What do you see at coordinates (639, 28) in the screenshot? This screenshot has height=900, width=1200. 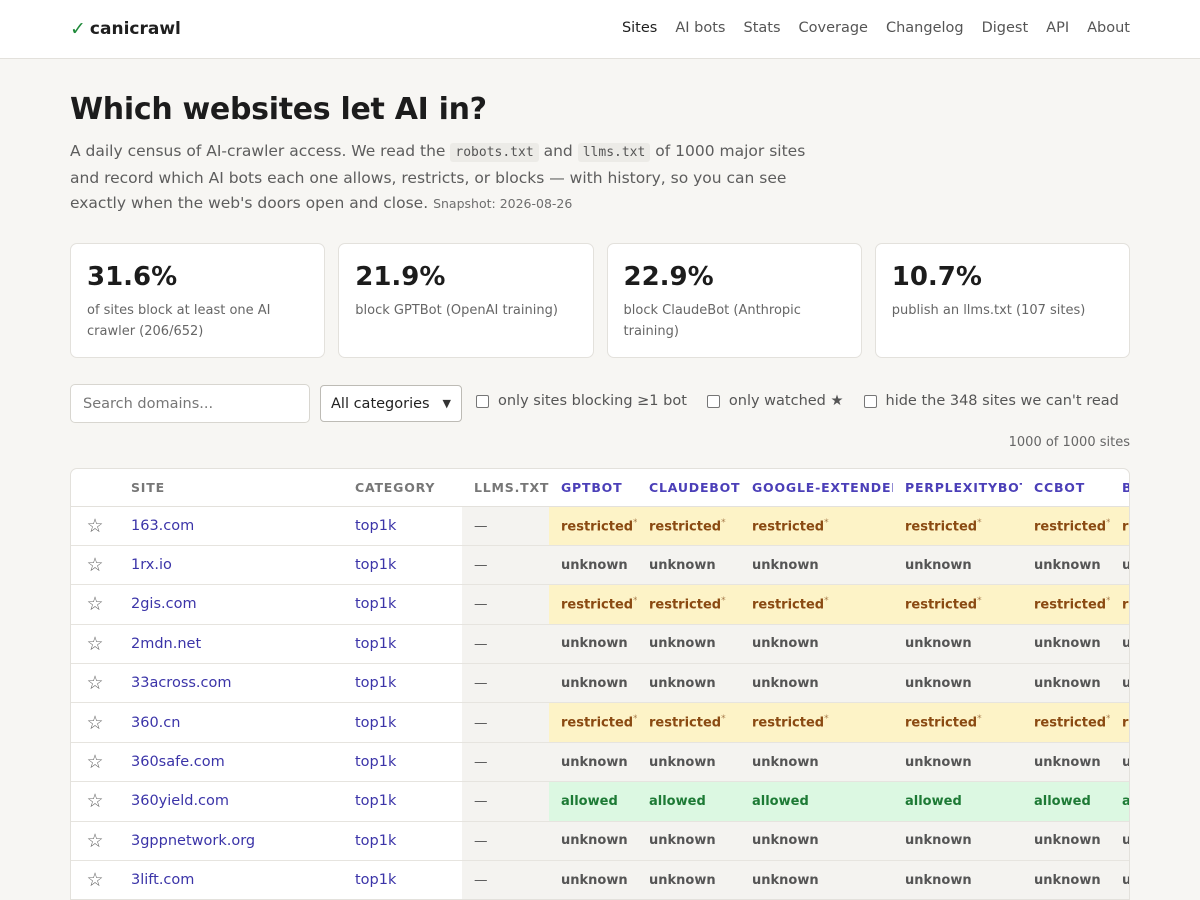 I see `nav-sites: Sites` at bounding box center [639, 28].